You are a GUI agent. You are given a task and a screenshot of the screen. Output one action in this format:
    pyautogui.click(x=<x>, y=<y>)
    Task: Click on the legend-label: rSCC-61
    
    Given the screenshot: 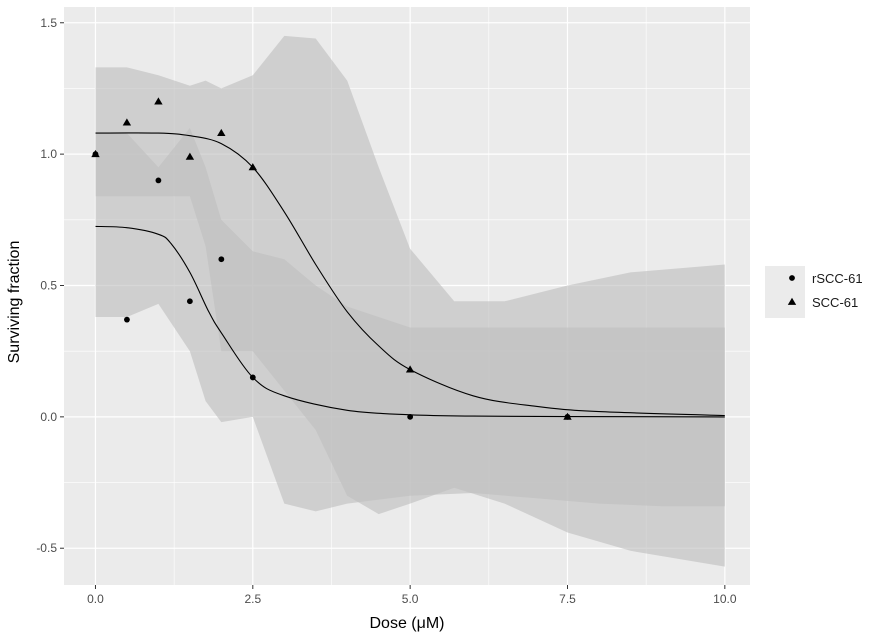 What is the action you would take?
    pyautogui.click(x=837, y=278)
    